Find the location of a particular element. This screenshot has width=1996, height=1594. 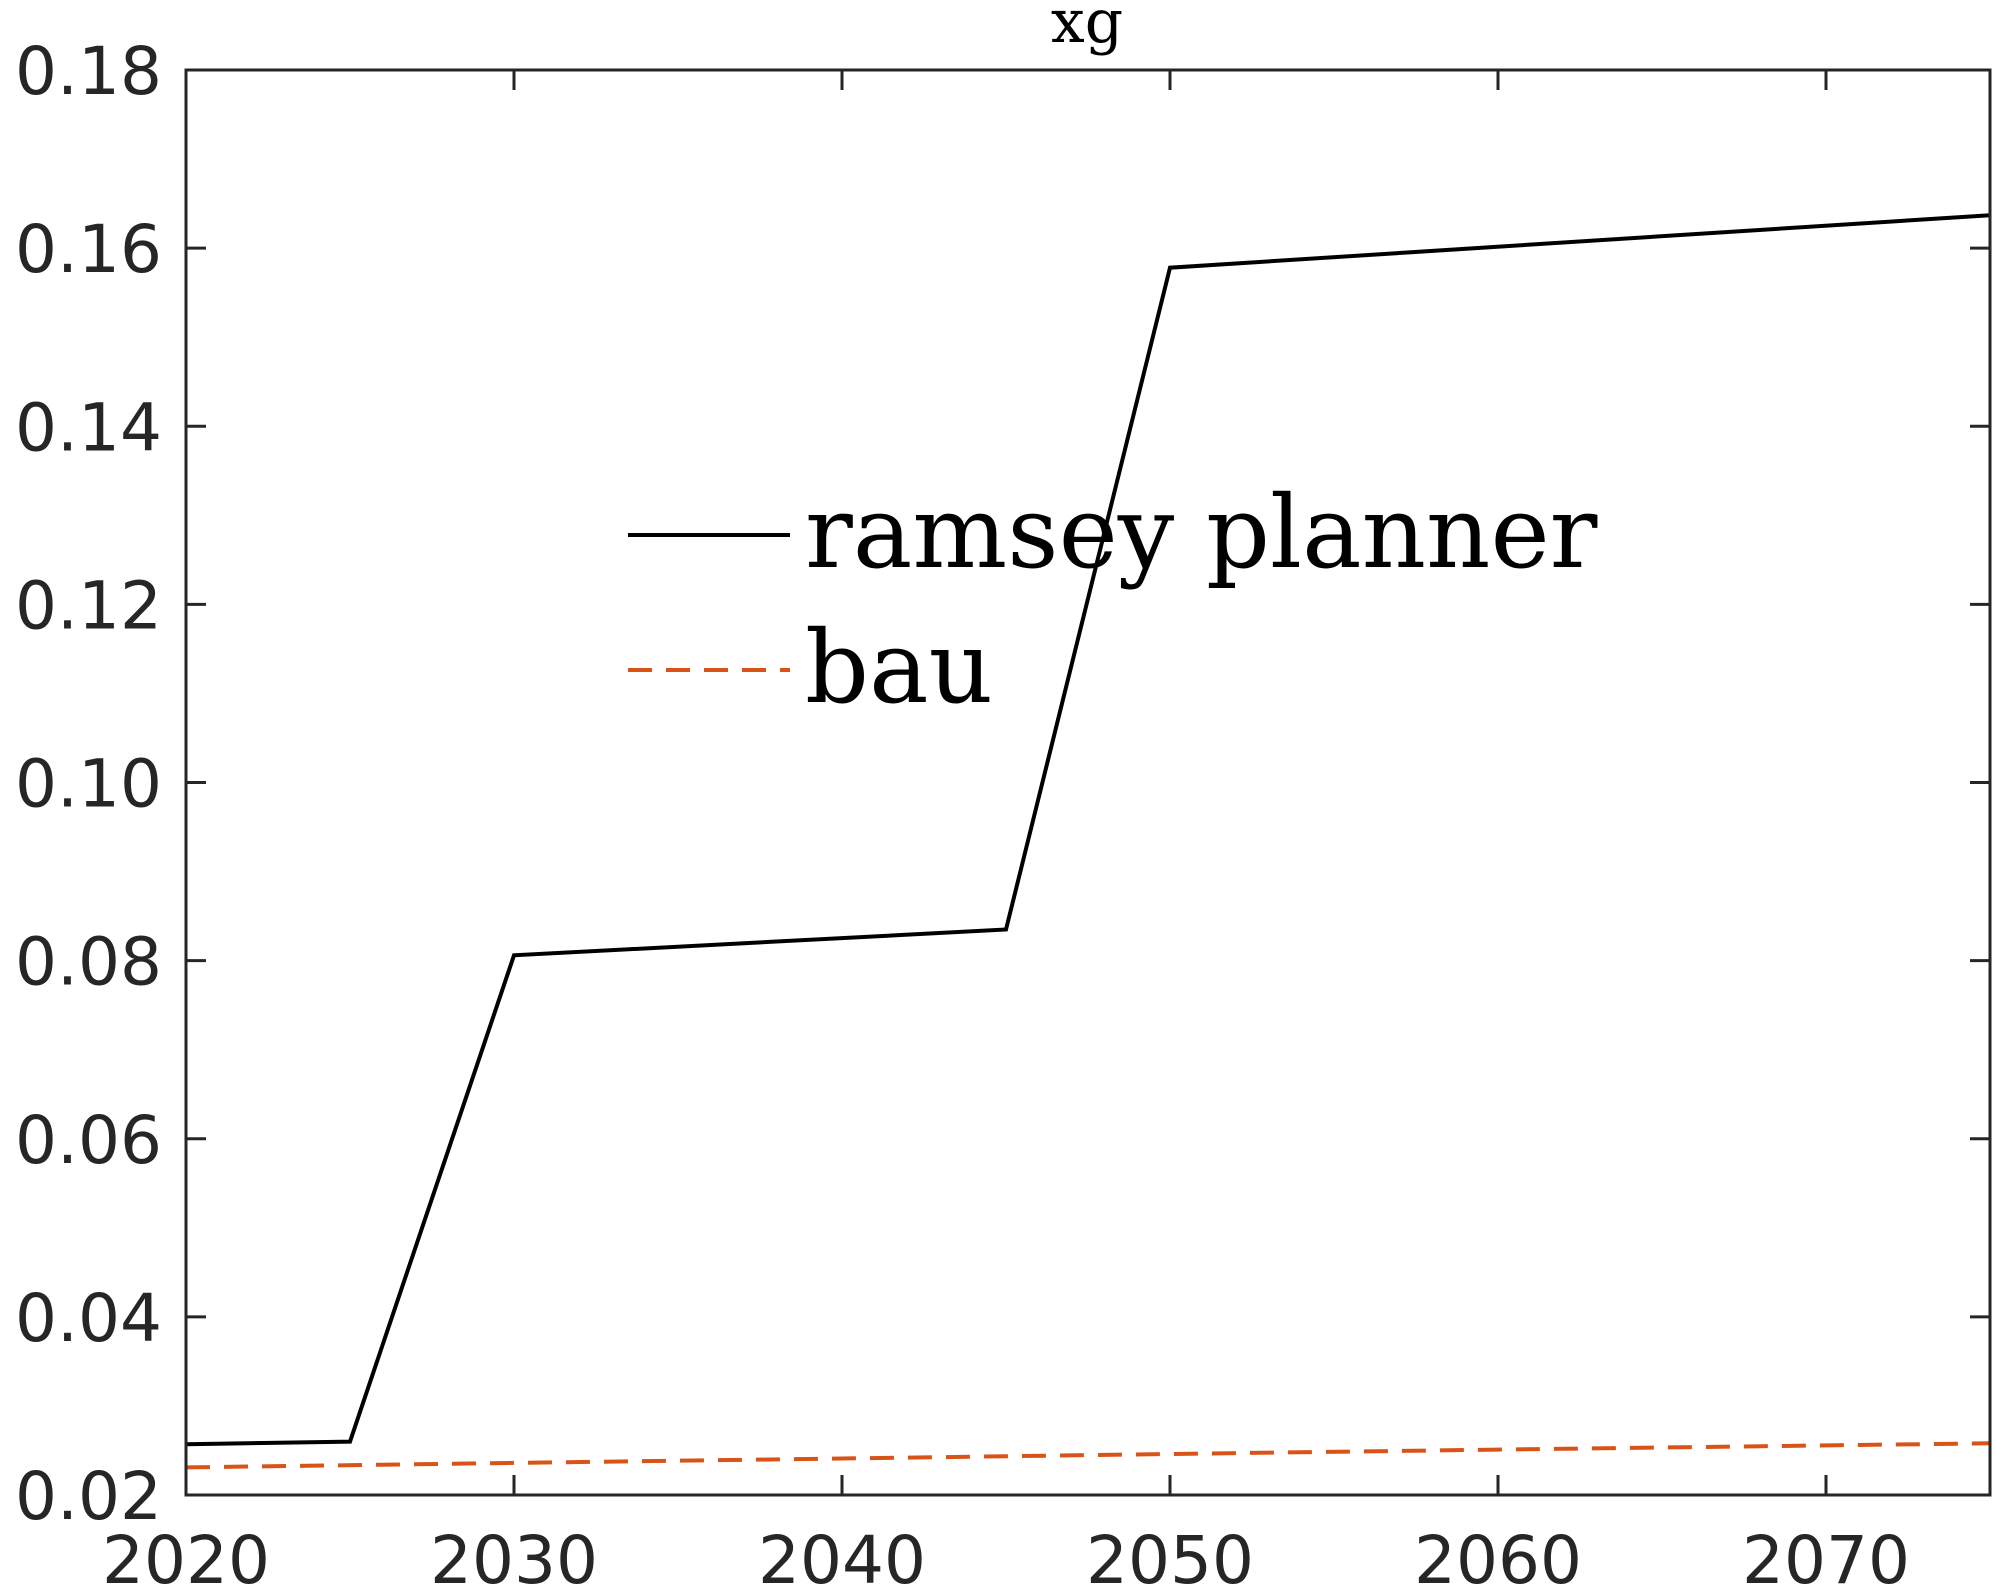

y-tick-label: 0.06 is located at coordinates (88, 1140).